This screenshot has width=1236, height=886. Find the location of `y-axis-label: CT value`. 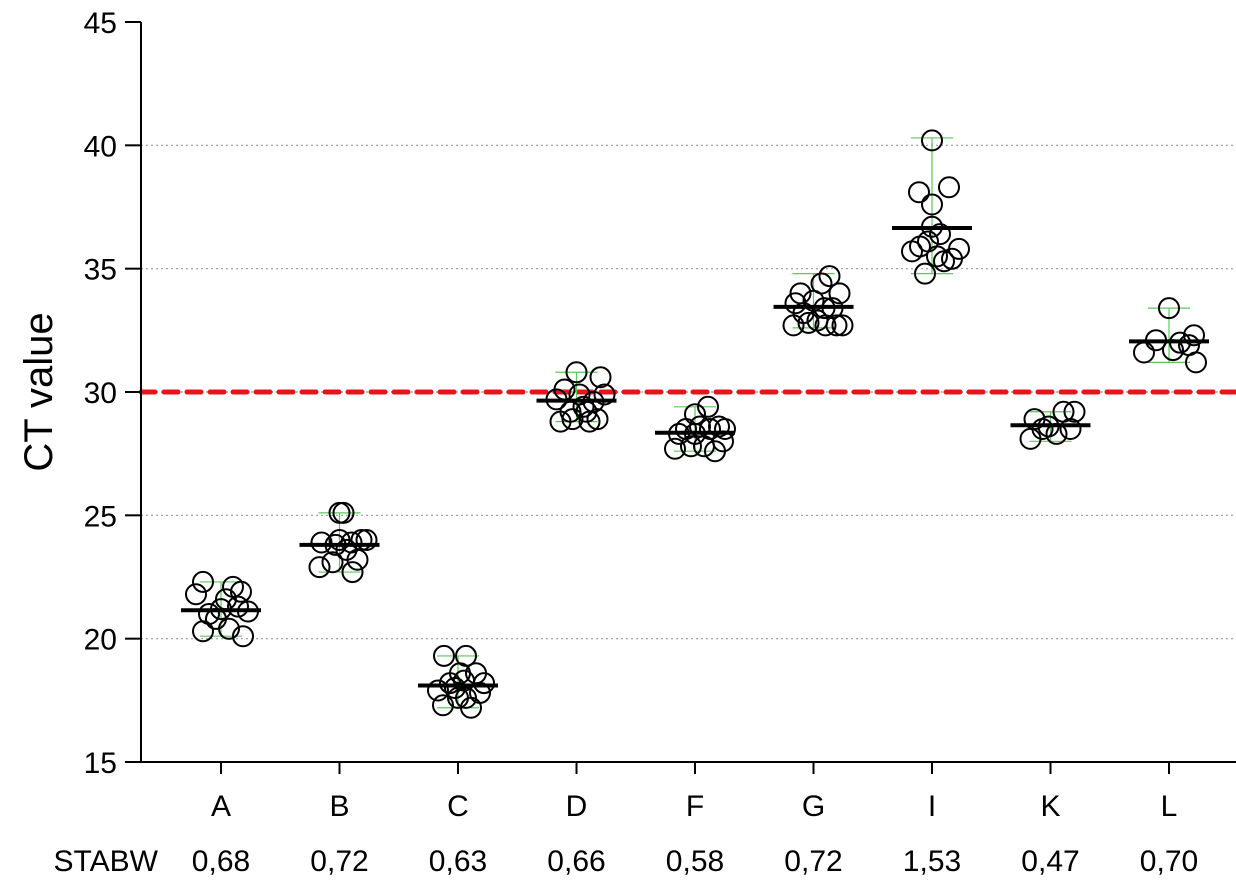

y-axis-label: CT value is located at coordinates (39, 391).